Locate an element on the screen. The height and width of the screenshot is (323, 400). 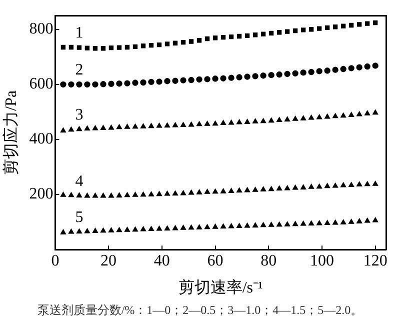
x-axis-title: 剪切速率/s⁻¹ is located at coordinates (221, 287).